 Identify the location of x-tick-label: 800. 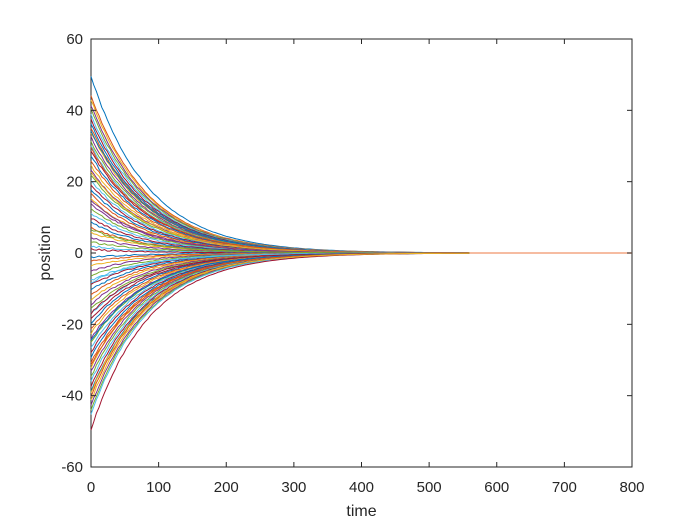
(631, 487).